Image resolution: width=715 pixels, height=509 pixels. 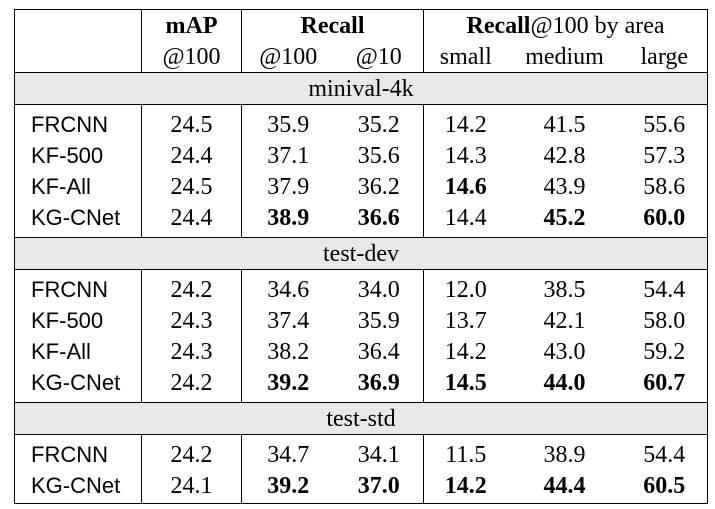 I want to click on header-row-2: @100 @100 @10 small medium large, so click(x=361, y=57).